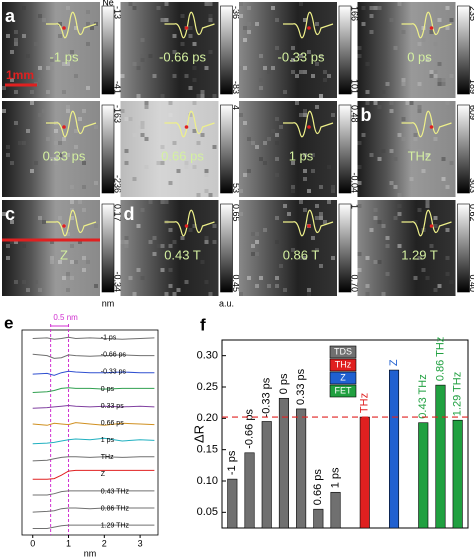 This screenshot has height=557, width=474. Describe the element at coordinates (343, 378) in the screenshot. I see `legend-swatch` at that location.